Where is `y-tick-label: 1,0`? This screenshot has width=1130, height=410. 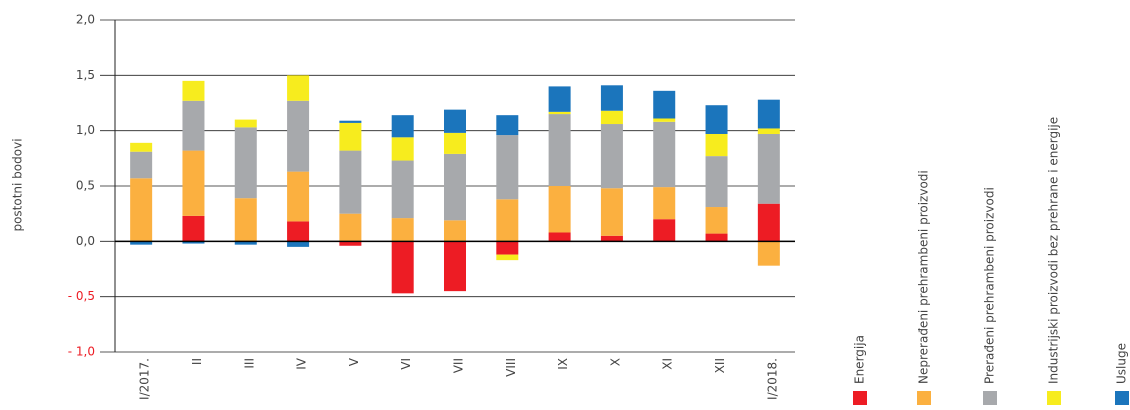
y-tick-label: 1,0 is located at coordinates (85, 130).